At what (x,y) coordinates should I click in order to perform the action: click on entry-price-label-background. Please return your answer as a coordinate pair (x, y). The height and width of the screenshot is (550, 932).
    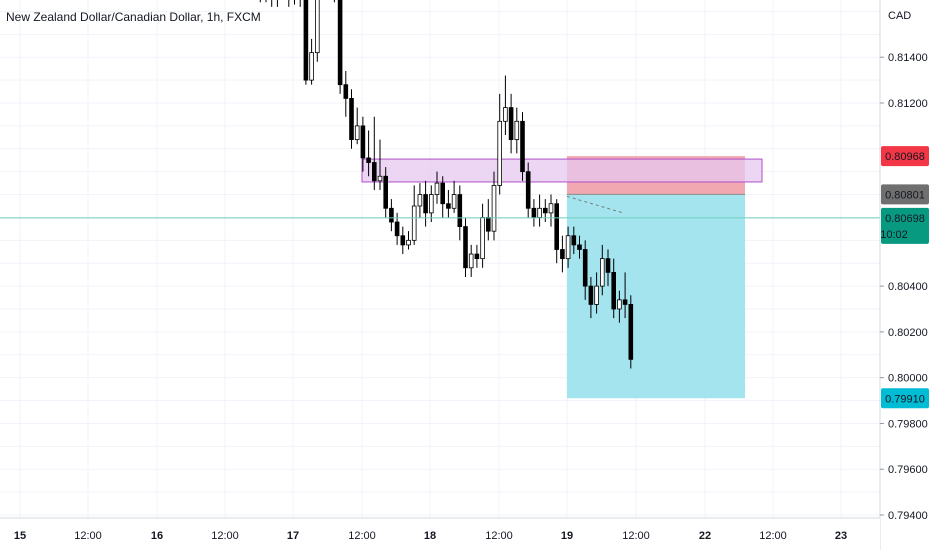
    Looking at the image, I should click on (905, 194).